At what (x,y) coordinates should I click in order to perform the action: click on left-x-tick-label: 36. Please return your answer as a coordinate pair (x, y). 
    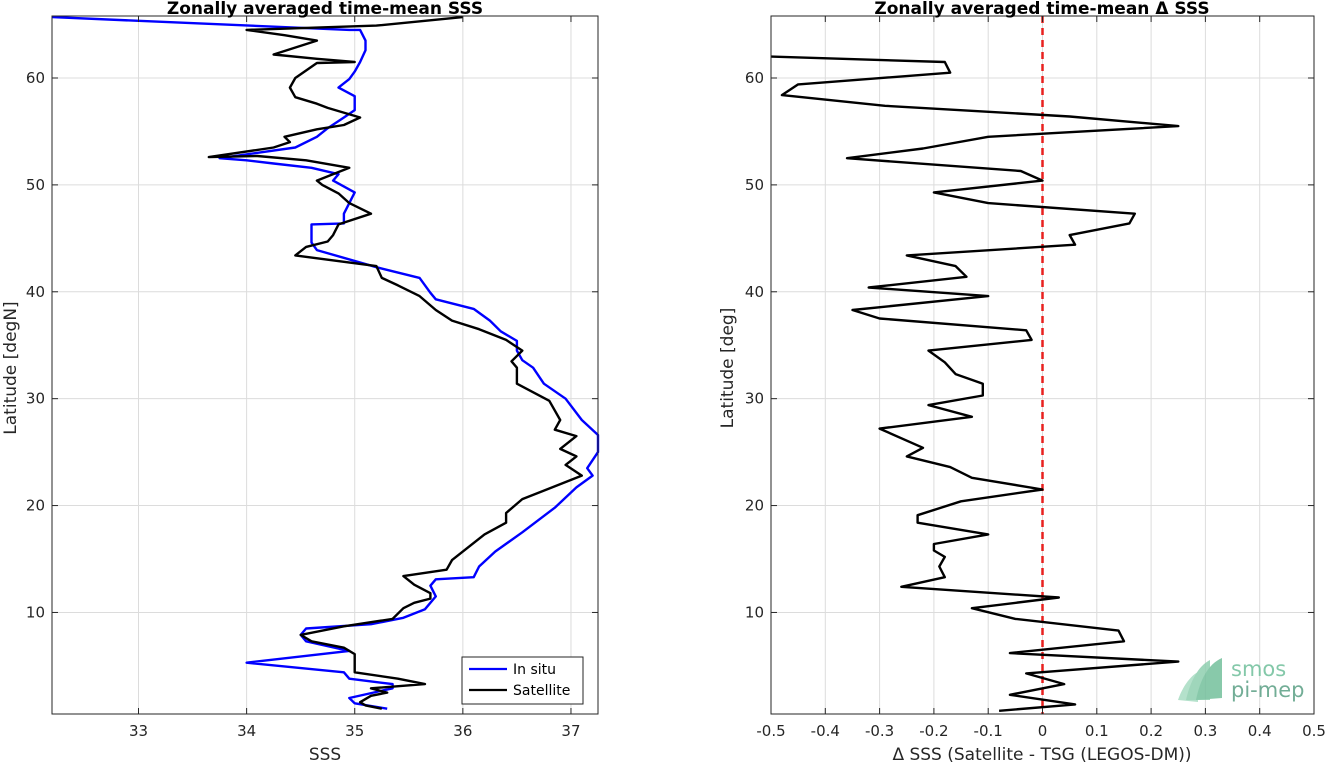
    Looking at the image, I should click on (462, 731).